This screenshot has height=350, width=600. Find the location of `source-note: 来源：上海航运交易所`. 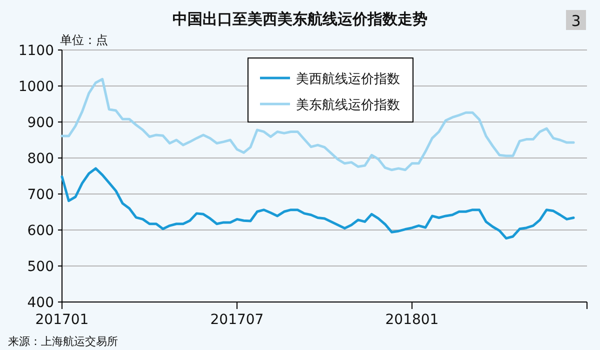

source-note: 来源：上海航运交易所 is located at coordinates (63, 341).